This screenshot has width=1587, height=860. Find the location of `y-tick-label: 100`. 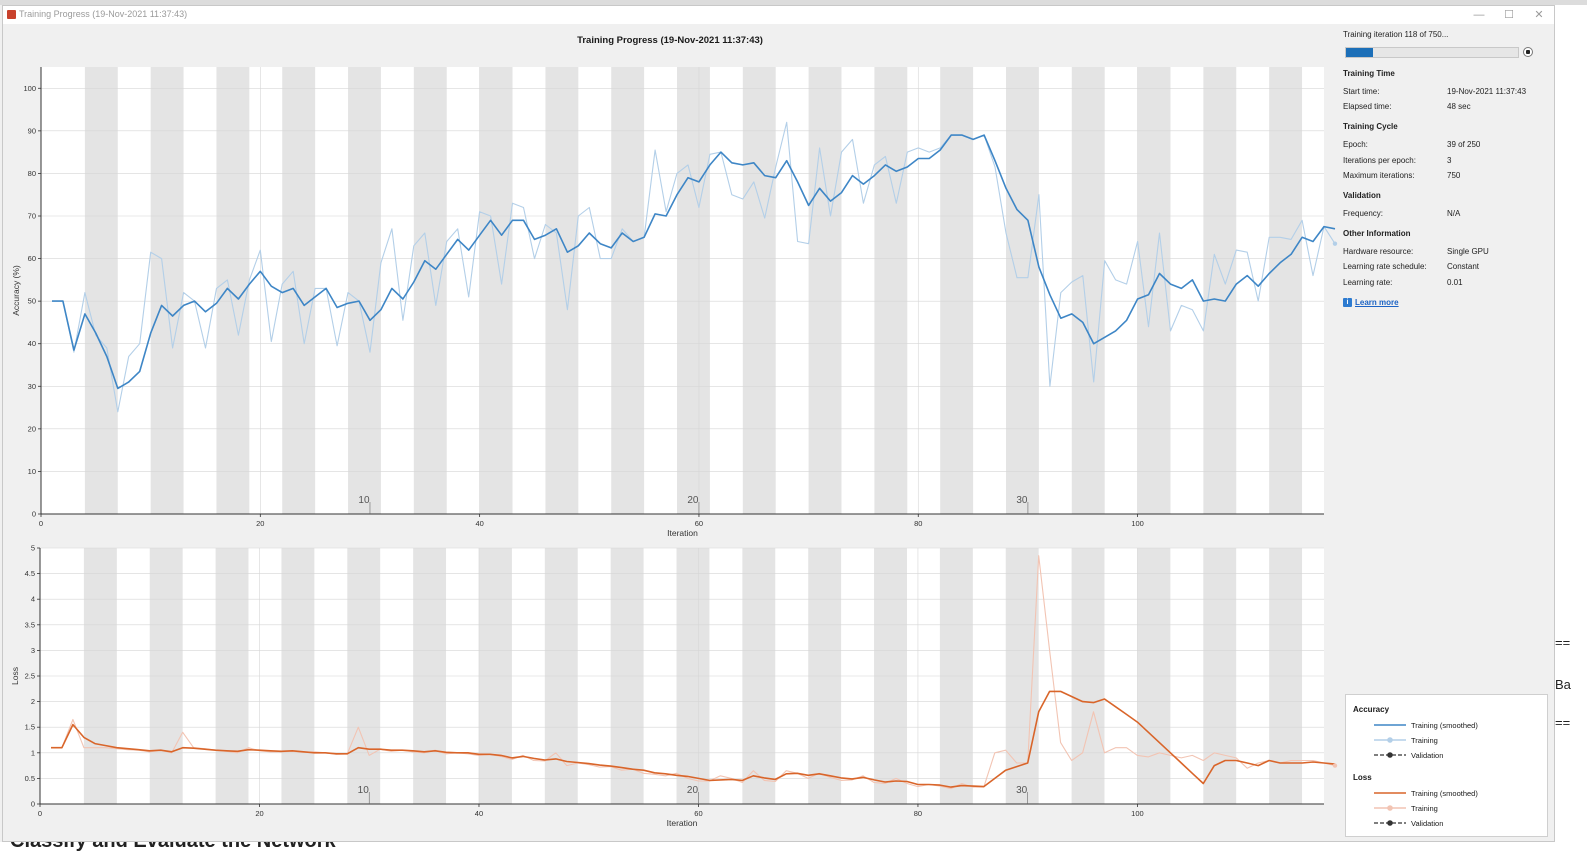

y-tick-label: 100 is located at coordinates (29, 88).